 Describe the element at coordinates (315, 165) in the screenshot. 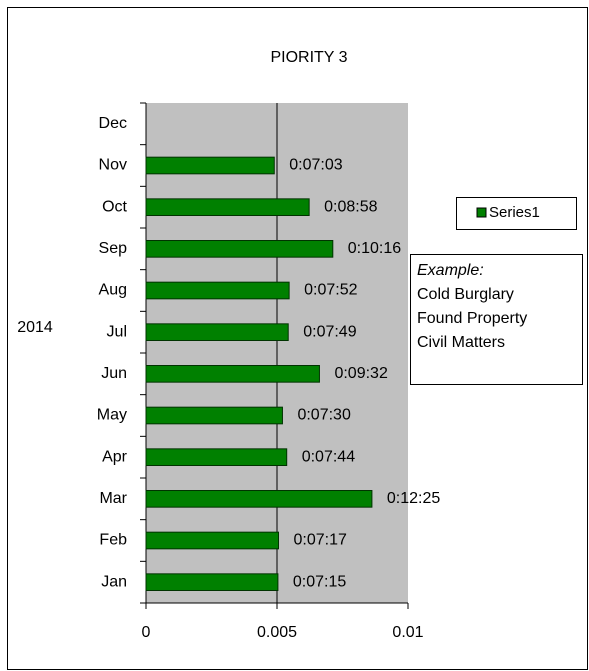

I see `data-label: 0:07:03` at that location.